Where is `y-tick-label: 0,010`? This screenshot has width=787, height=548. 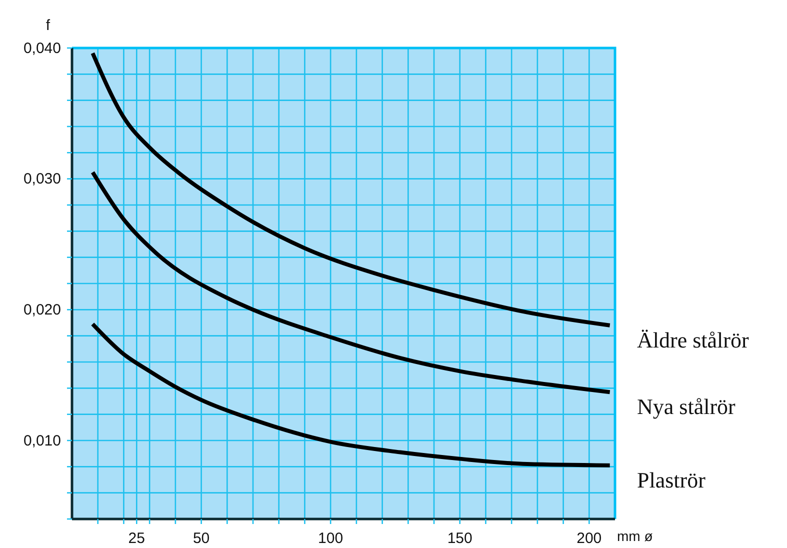 y-tick-label: 0,010 is located at coordinates (42, 441).